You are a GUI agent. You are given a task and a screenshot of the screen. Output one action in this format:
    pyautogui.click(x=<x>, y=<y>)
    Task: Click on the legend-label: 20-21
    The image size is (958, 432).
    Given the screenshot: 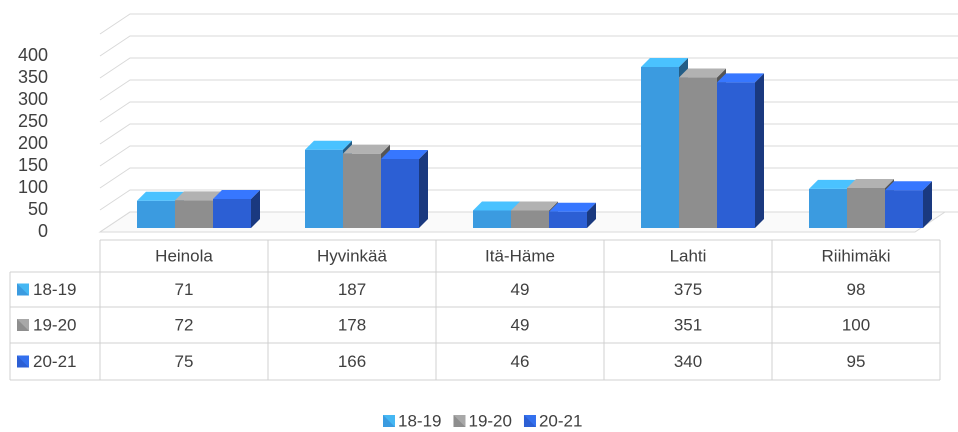 What is the action you would take?
    pyautogui.click(x=560, y=420)
    